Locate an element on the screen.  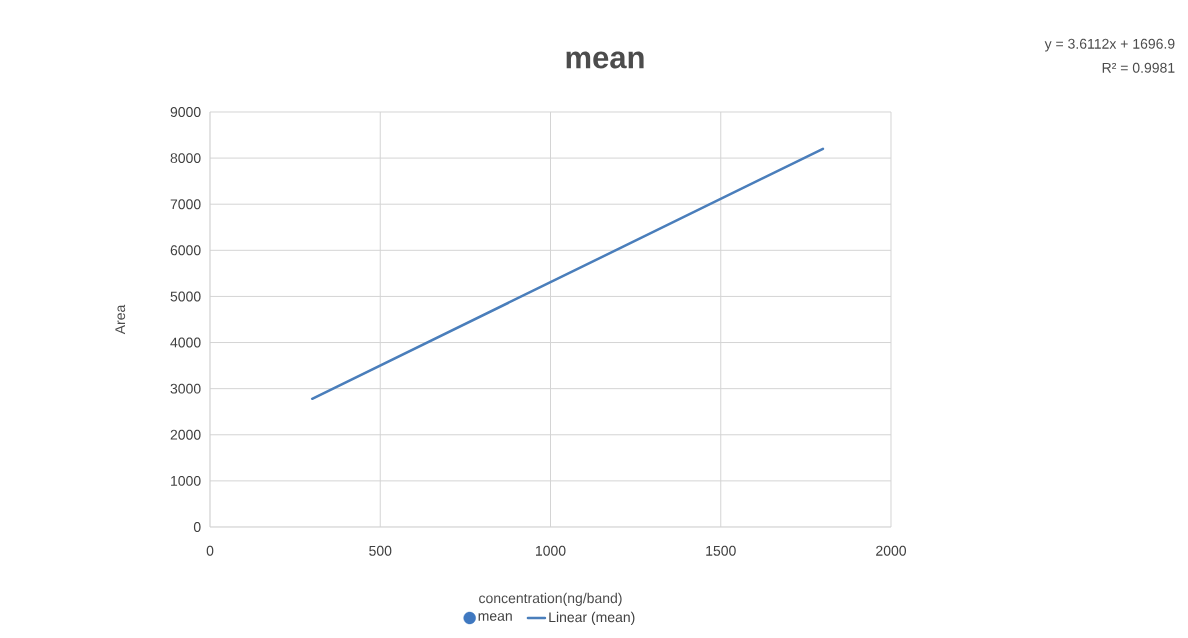
y-tick-label: 3000 is located at coordinates (185, 388).